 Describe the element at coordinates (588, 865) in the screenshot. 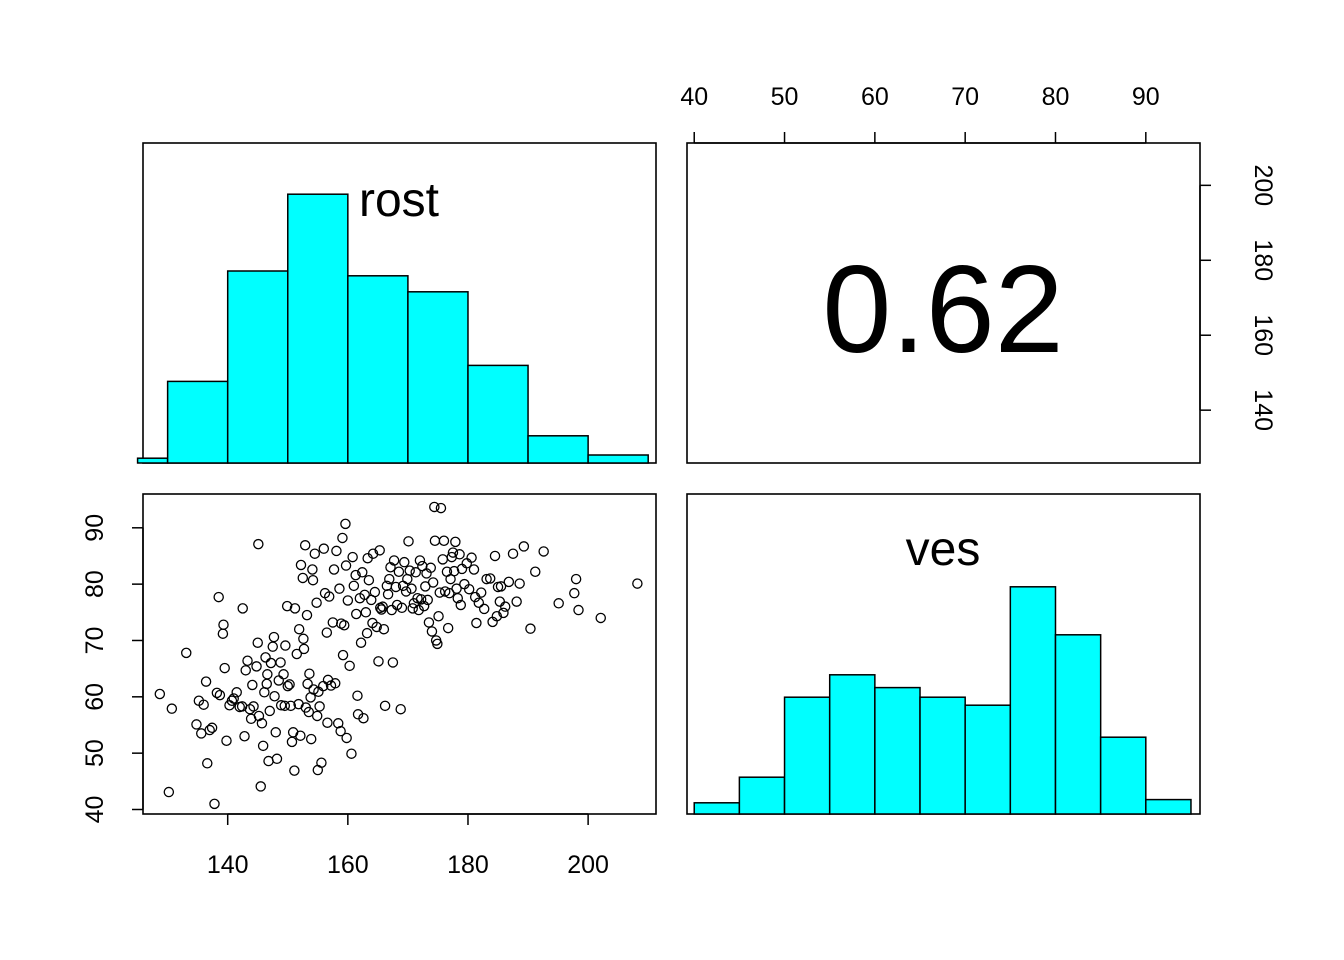

I see `bottom-axis-tick-label: 200` at that location.